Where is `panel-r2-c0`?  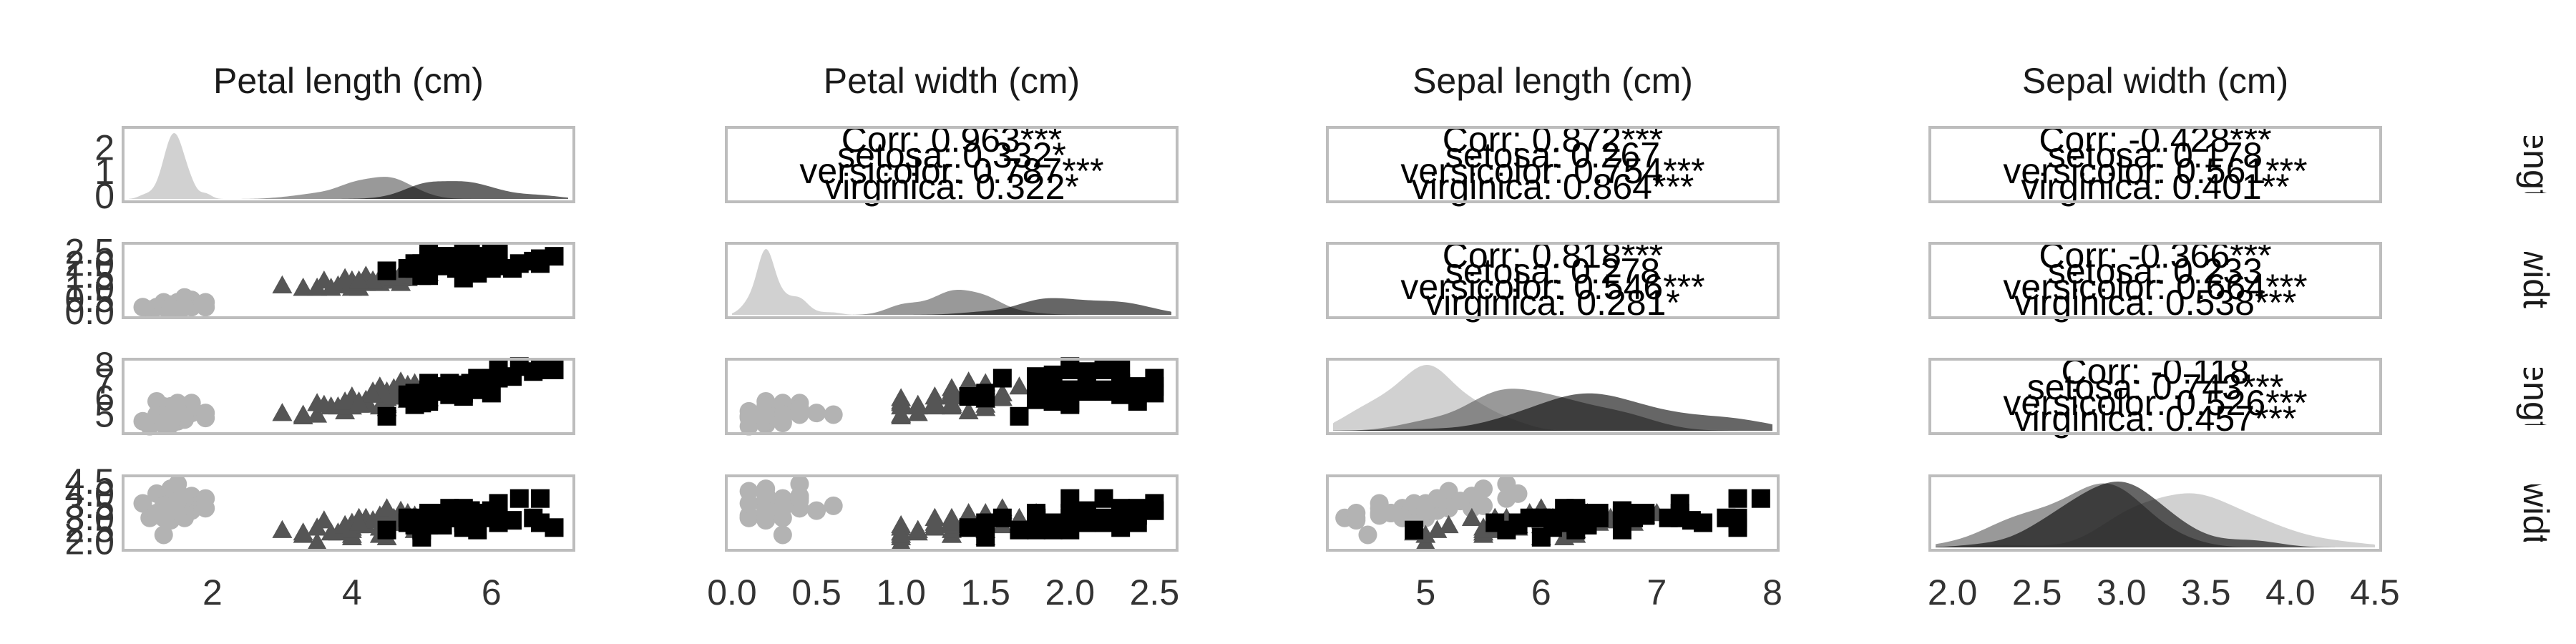
panel-r2-c0 is located at coordinates (348, 396).